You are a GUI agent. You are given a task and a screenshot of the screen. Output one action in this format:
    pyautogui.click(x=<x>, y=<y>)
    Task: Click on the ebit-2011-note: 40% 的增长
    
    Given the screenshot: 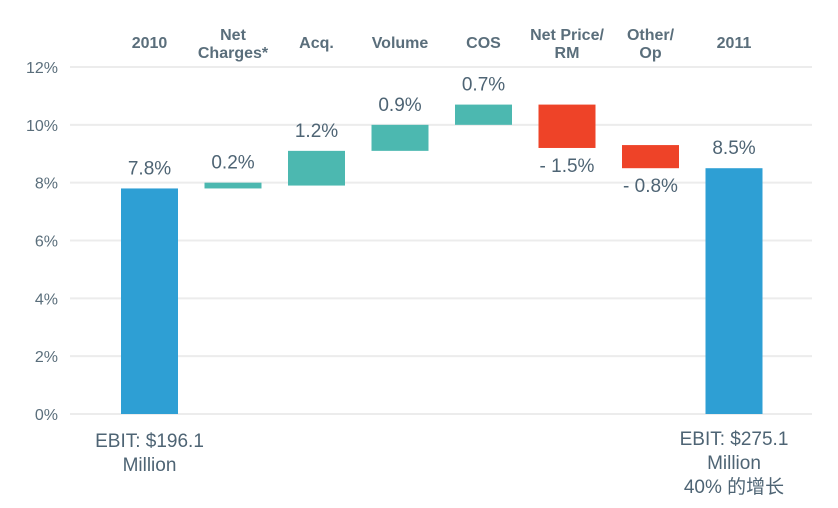 What is the action you would take?
    pyautogui.click(x=734, y=487)
    